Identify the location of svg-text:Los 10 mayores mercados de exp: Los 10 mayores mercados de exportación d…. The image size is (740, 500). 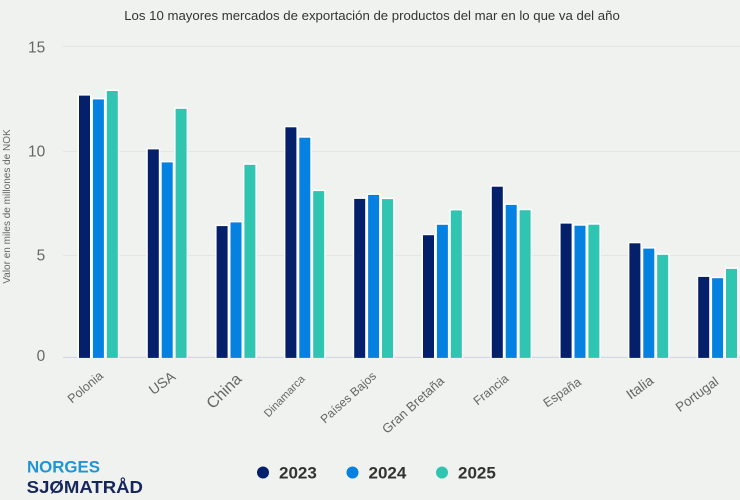
(372, 15).